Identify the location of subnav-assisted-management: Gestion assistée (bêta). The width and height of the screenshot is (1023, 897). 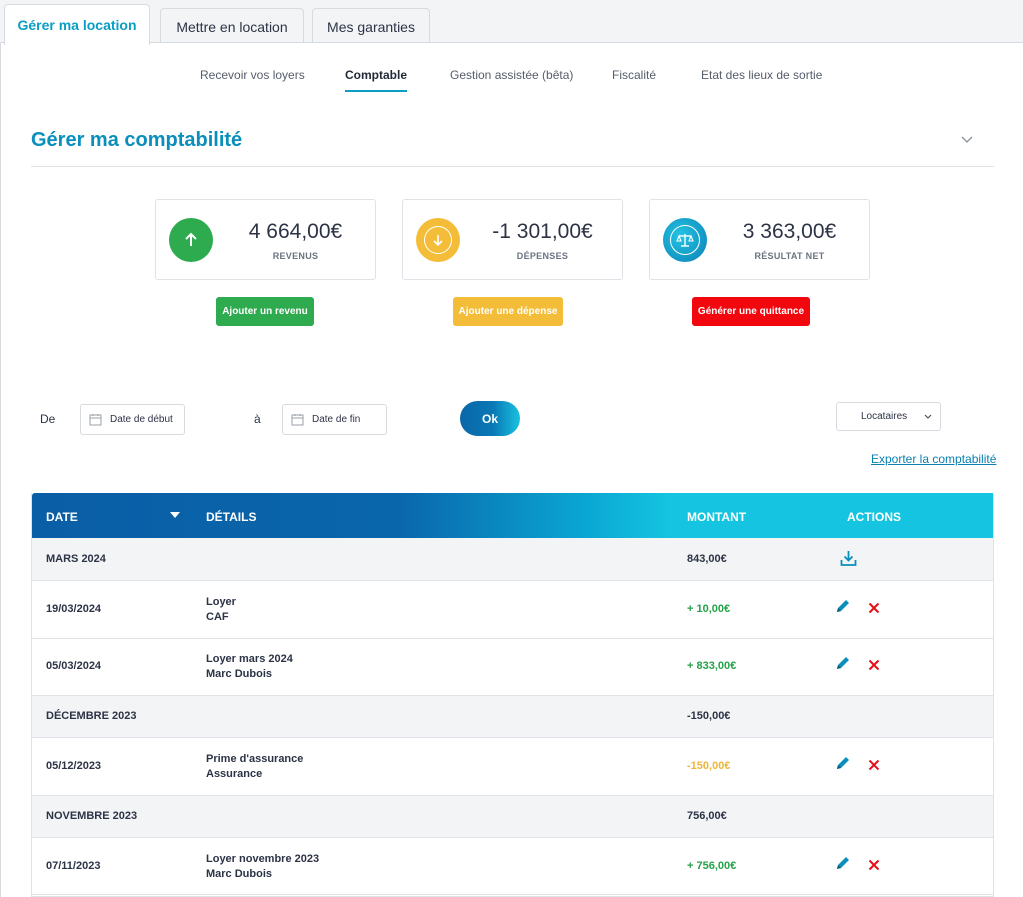
(512, 75).